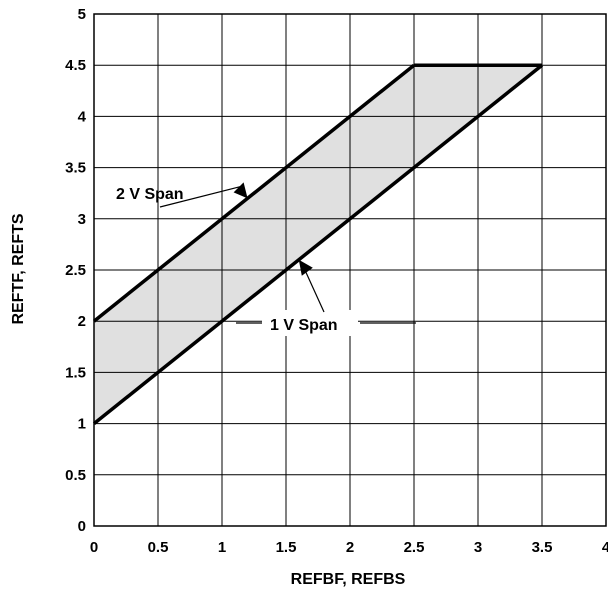 This screenshot has height=589, width=608. What do you see at coordinates (82, 424) in the screenshot?
I see `y-tick-label: 1` at bounding box center [82, 424].